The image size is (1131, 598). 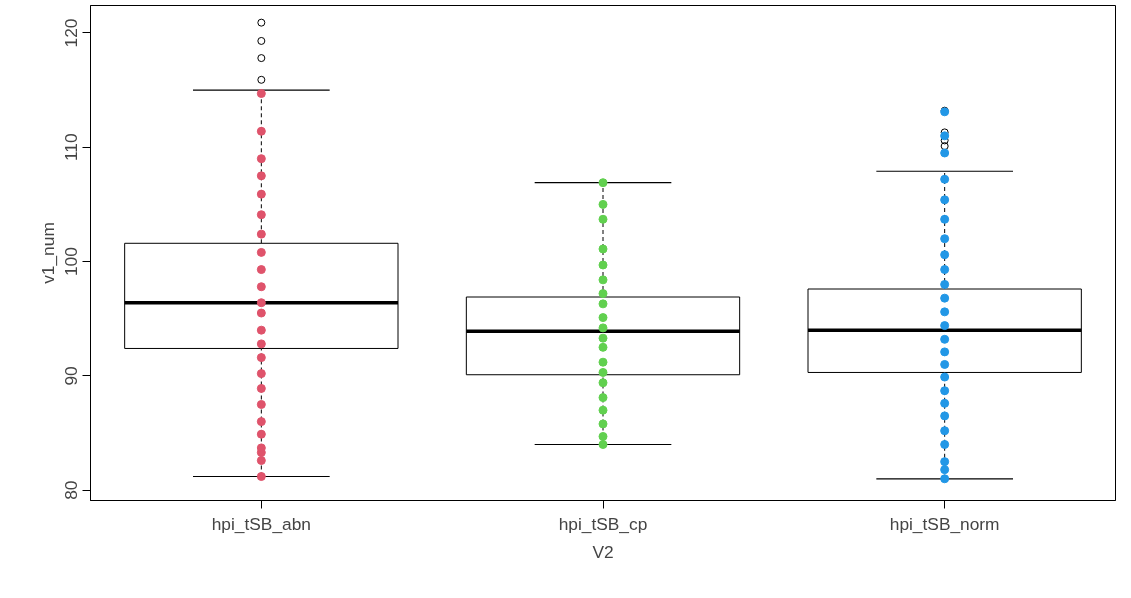 What do you see at coordinates (603, 523) in the screenshot?
I see `x-tick-label: hpi_tSB_cp` at bounding box center [603, 523].